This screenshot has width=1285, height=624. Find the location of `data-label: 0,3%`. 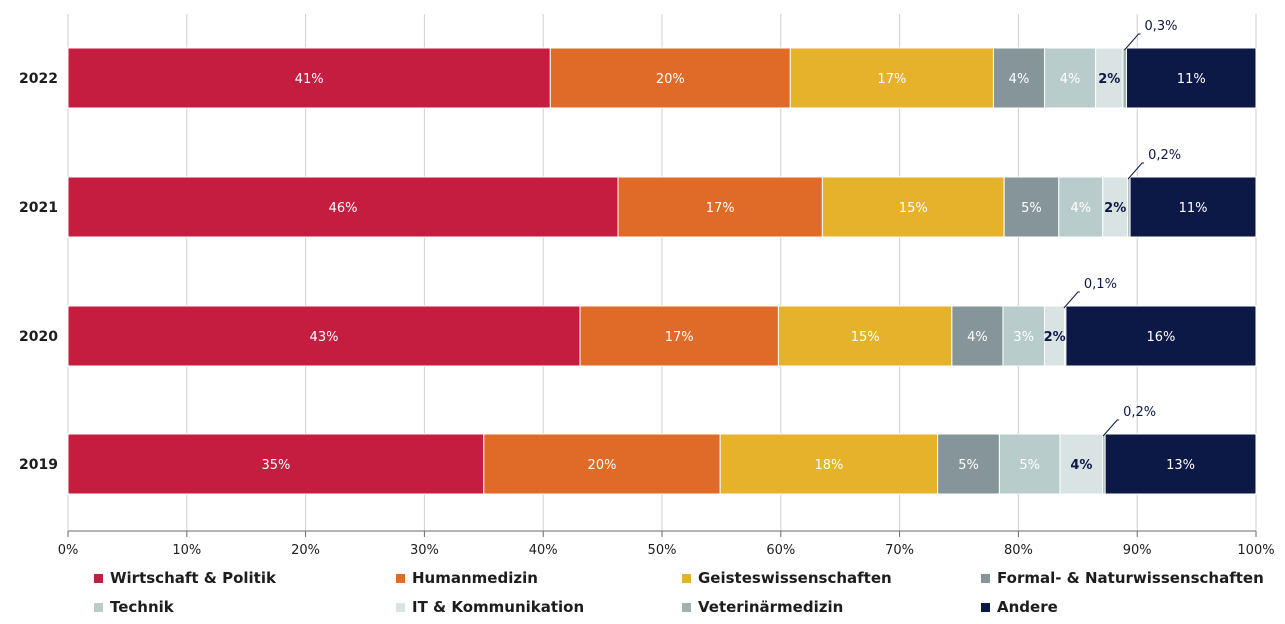

data-label: 0,3% is located at coordinates (1161, 26).